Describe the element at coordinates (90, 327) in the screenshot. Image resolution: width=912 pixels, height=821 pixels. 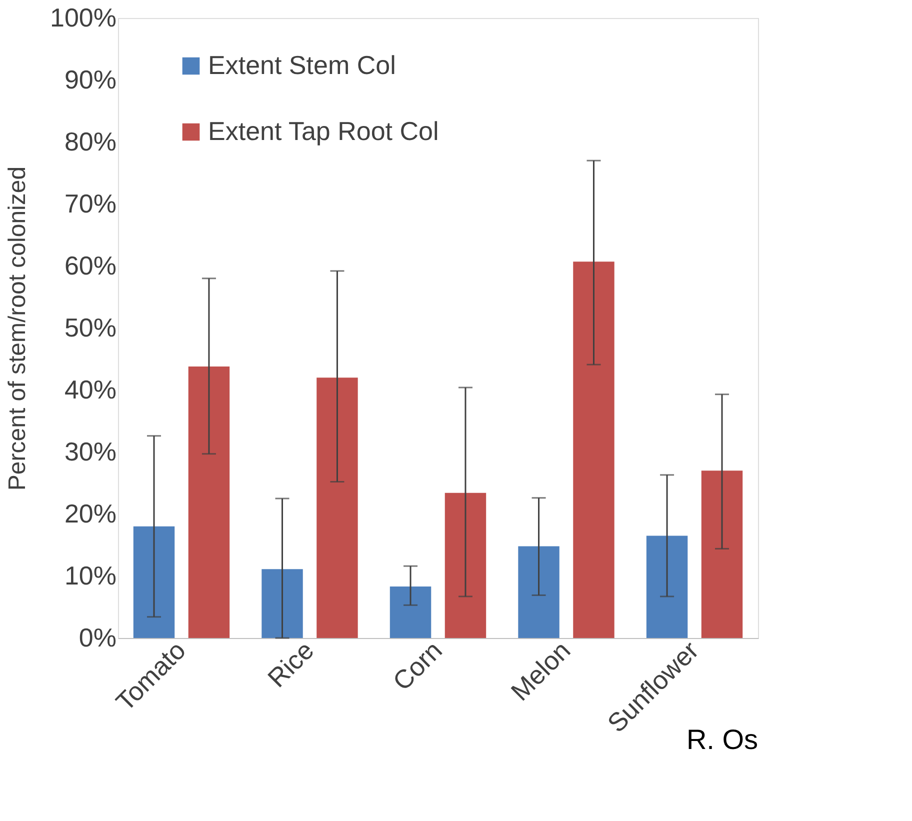
I see `y-tick-label: 50%` at that location.